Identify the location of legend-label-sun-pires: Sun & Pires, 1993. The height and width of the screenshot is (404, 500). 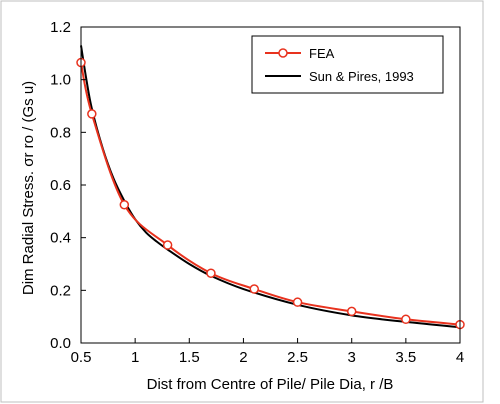
(361, 76).